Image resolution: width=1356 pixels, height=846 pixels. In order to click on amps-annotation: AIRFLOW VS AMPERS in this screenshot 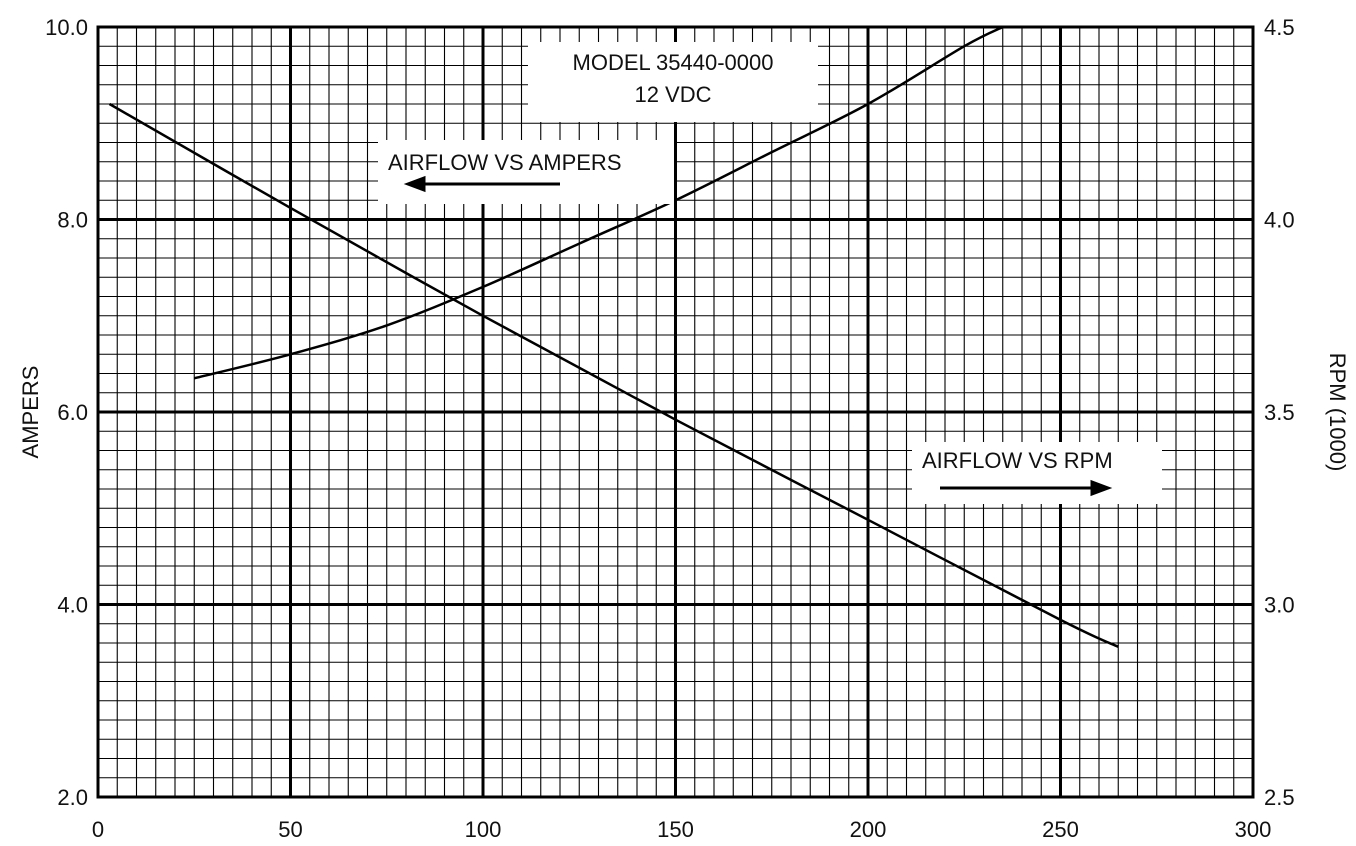, I will do `click(505, 162)`.